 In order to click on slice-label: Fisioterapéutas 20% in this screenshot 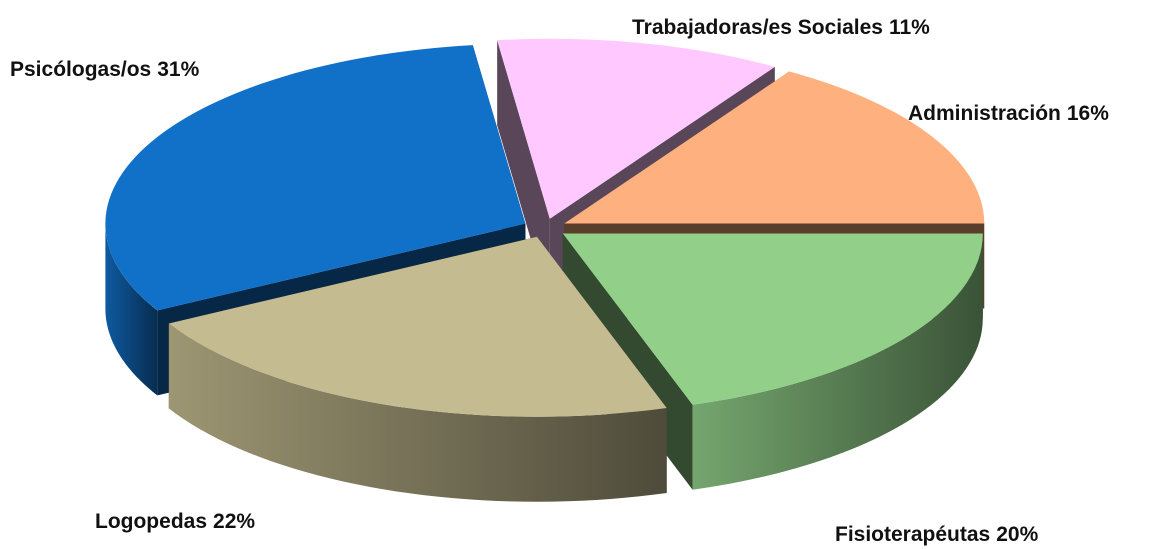, I will do `click(937, 534)`.